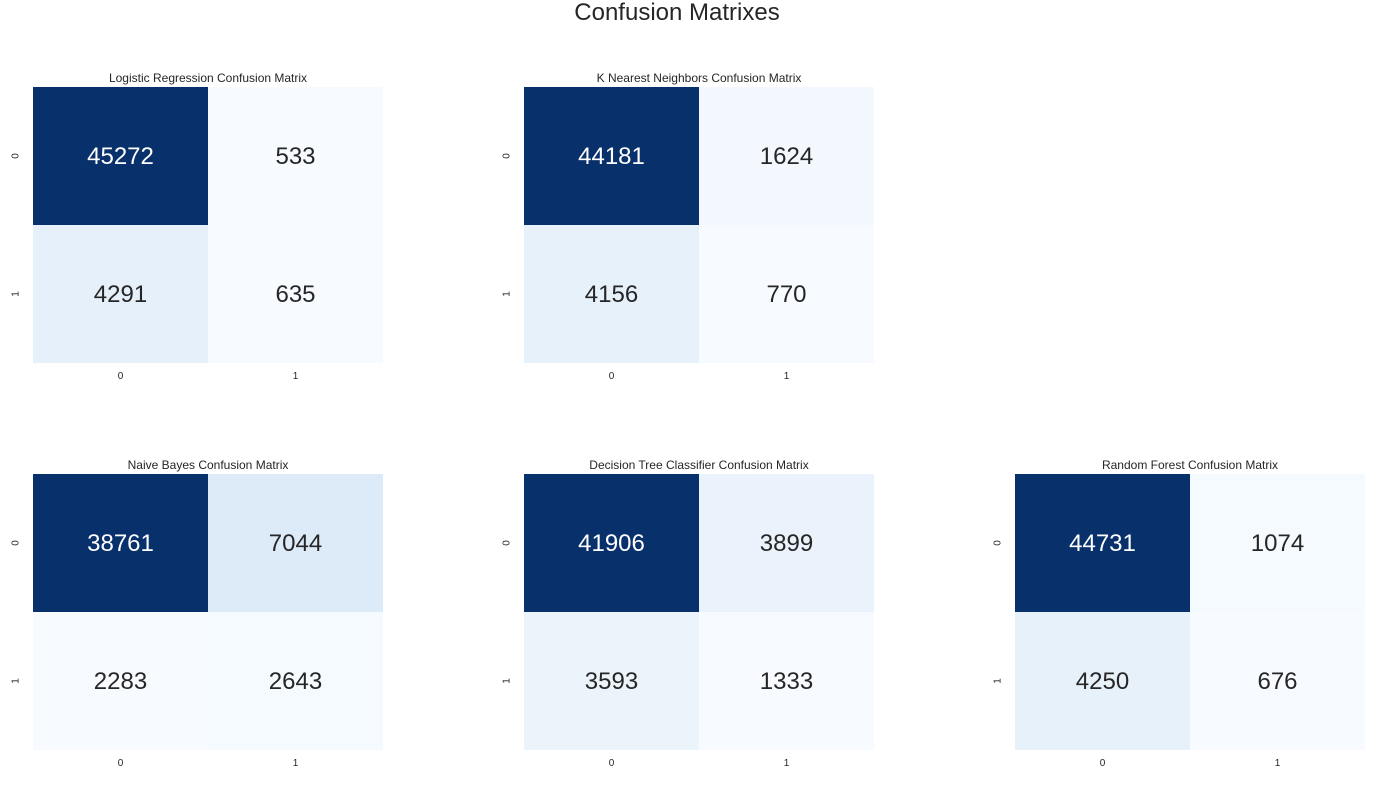 This screenshot has height=789, width=1381. I want to click on cell-value-label: 7044, so click(295, 543).